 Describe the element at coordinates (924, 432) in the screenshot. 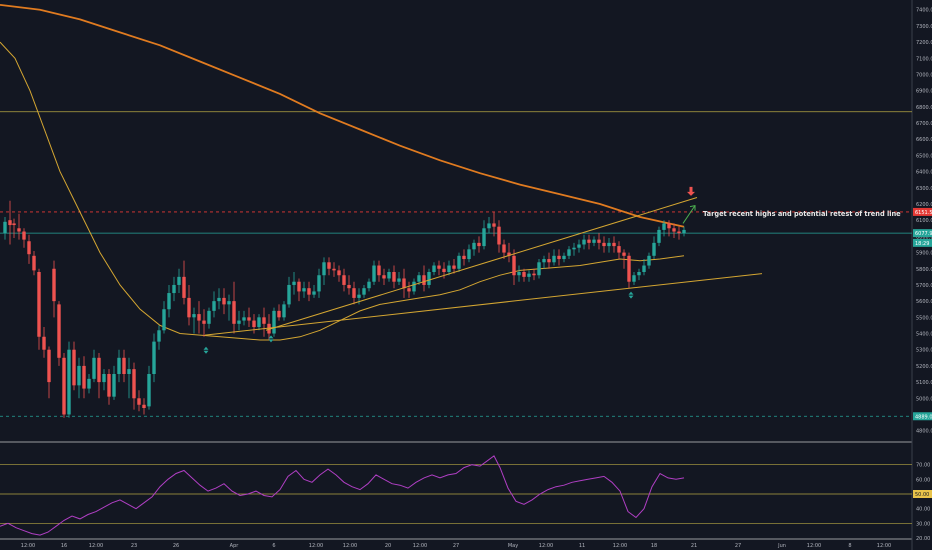

I see `price-tick-label: 4800.0` at that location.